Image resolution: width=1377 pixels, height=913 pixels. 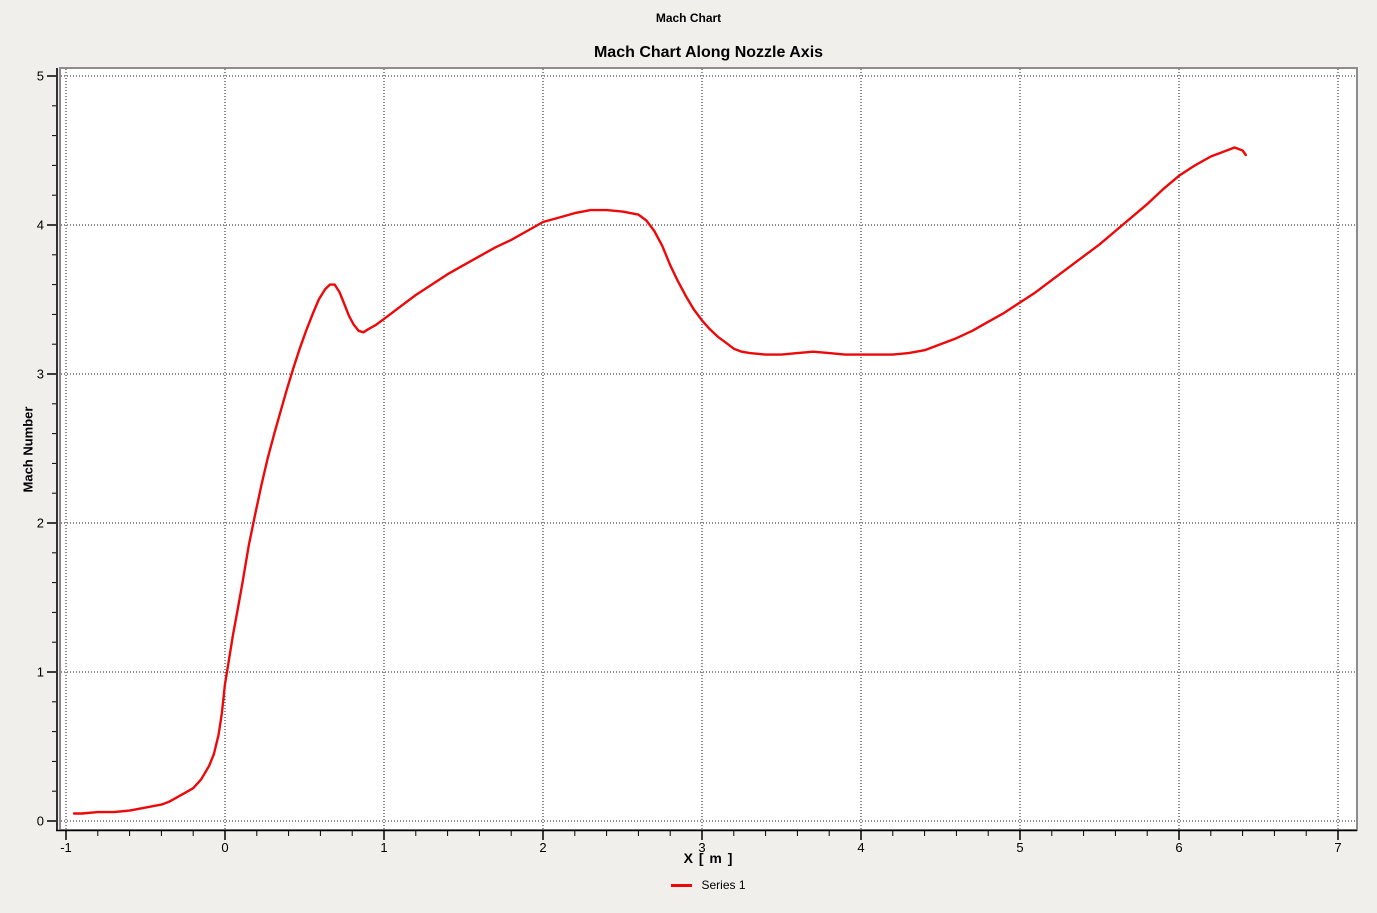 I want to click on chart-title: Mach Chart Along Nozzle Axis, so click(x=708, y=52).